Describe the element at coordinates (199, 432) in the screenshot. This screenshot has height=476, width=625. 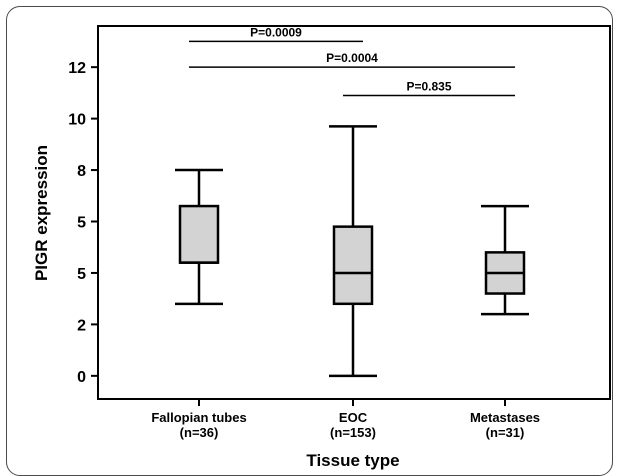
I see `x-tick-n-label: (n=36)` at that location.